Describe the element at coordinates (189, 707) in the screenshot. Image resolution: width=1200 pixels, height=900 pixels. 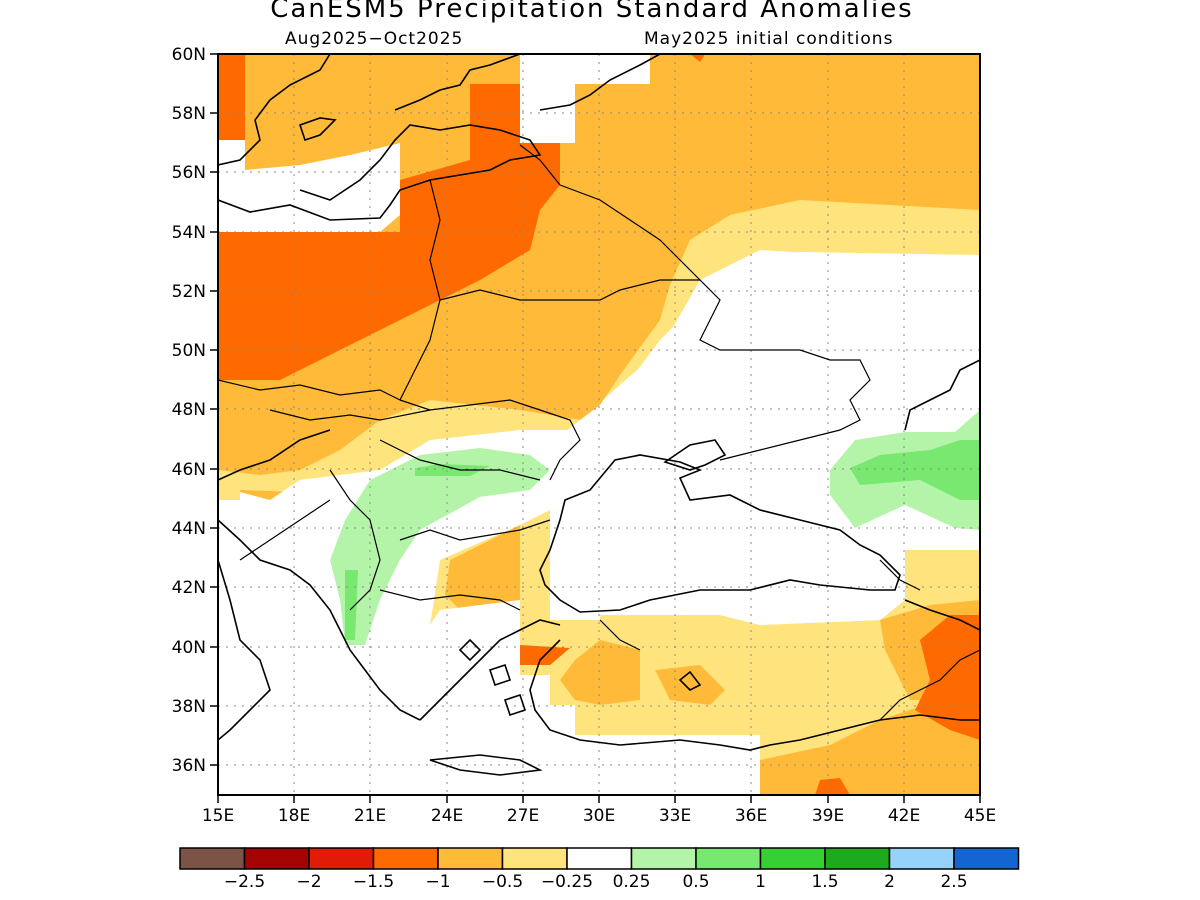
I see `lat-tick-38n: 38N` at that location.